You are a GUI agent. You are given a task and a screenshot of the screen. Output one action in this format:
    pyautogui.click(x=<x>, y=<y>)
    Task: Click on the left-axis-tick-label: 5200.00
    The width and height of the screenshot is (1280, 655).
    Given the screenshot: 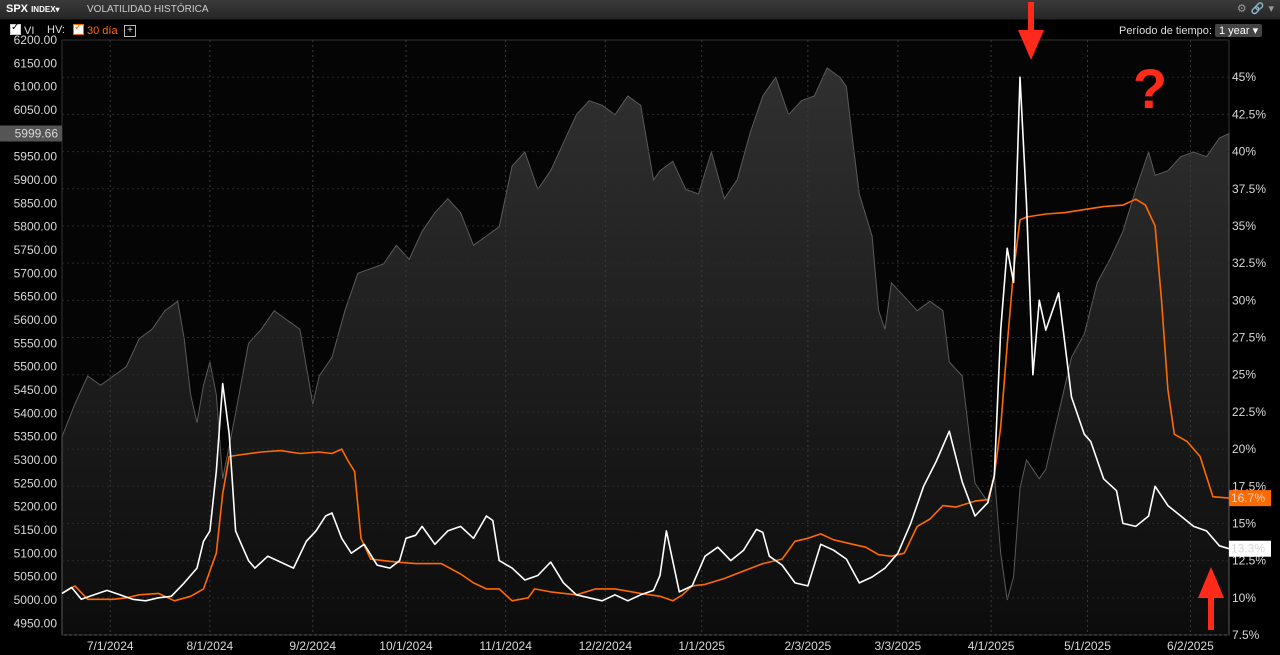 What is the action you would take?
    pyautogui.click(x=36, y=507)
    